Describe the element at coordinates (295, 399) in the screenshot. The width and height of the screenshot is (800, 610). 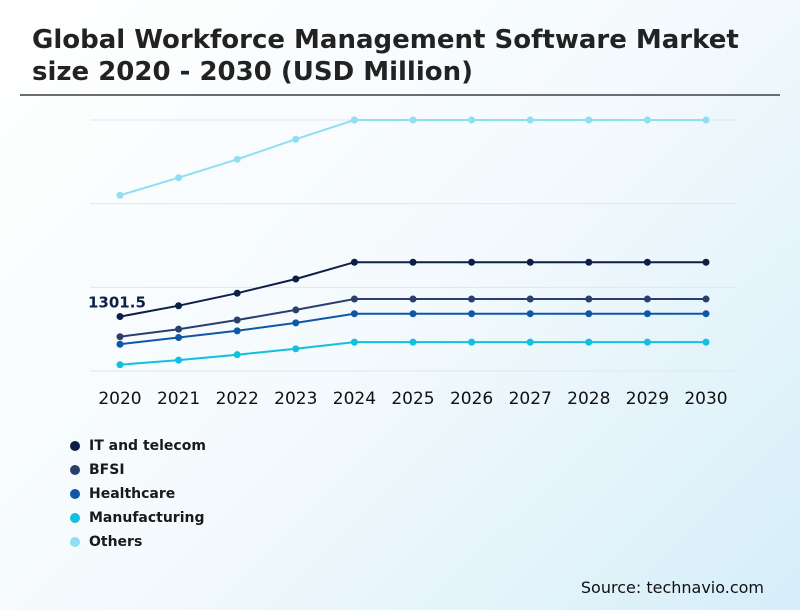
I see `x-tick-label: 2023` at that location.